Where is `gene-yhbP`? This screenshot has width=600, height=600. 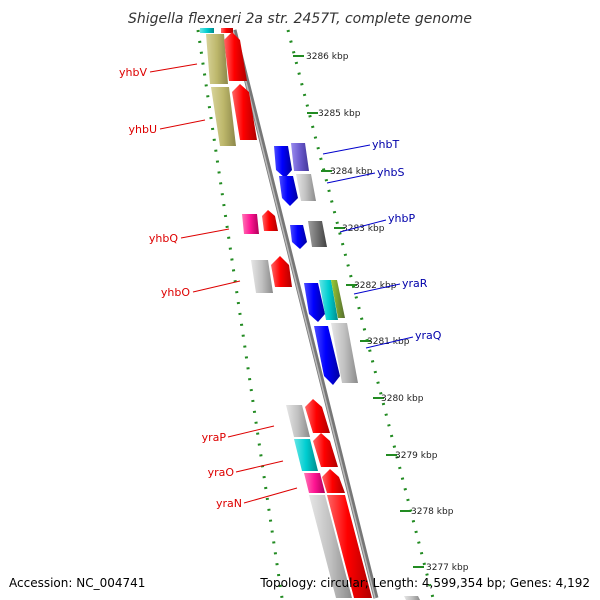 gene-yhbP is located at coordinates (298, 237).